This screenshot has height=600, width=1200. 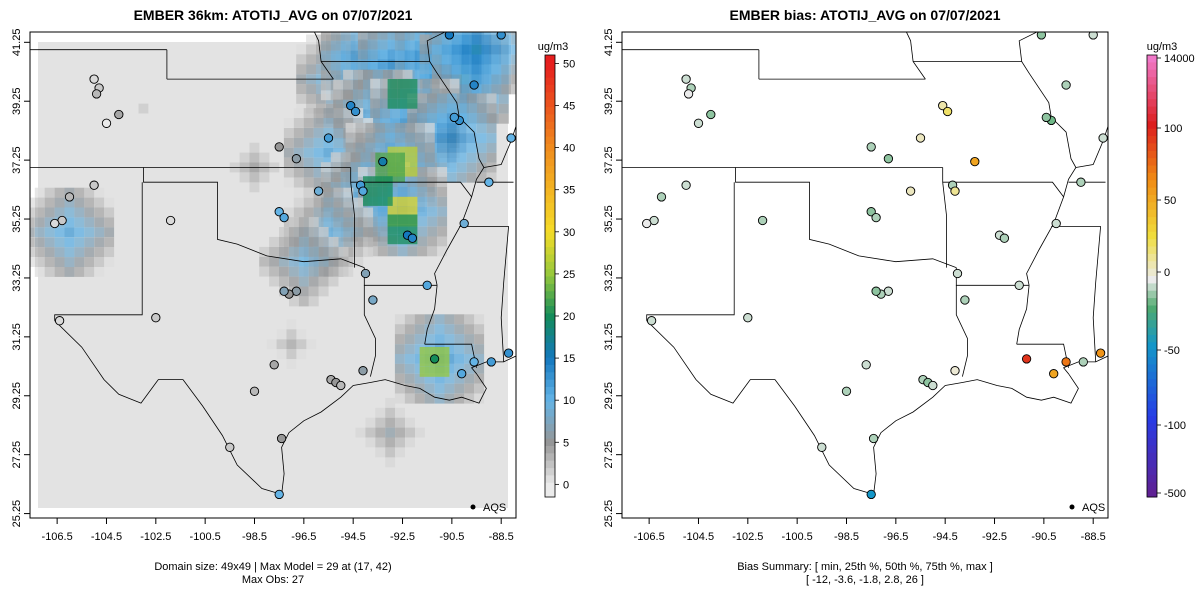 I want to click on left-x-tick-label: -96.5, so click(x=303, y=537).